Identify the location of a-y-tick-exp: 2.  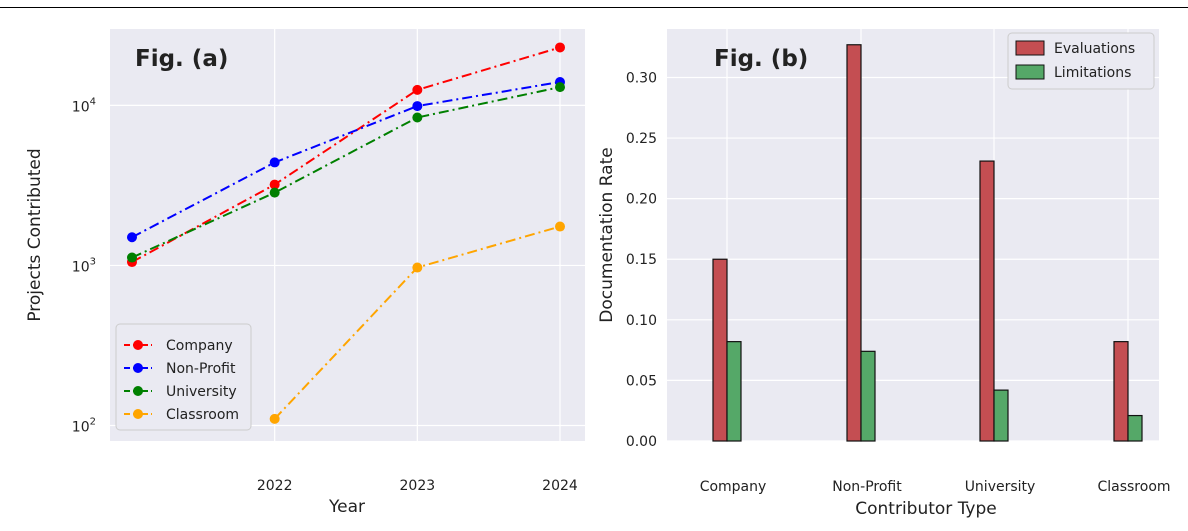
(93, 421).